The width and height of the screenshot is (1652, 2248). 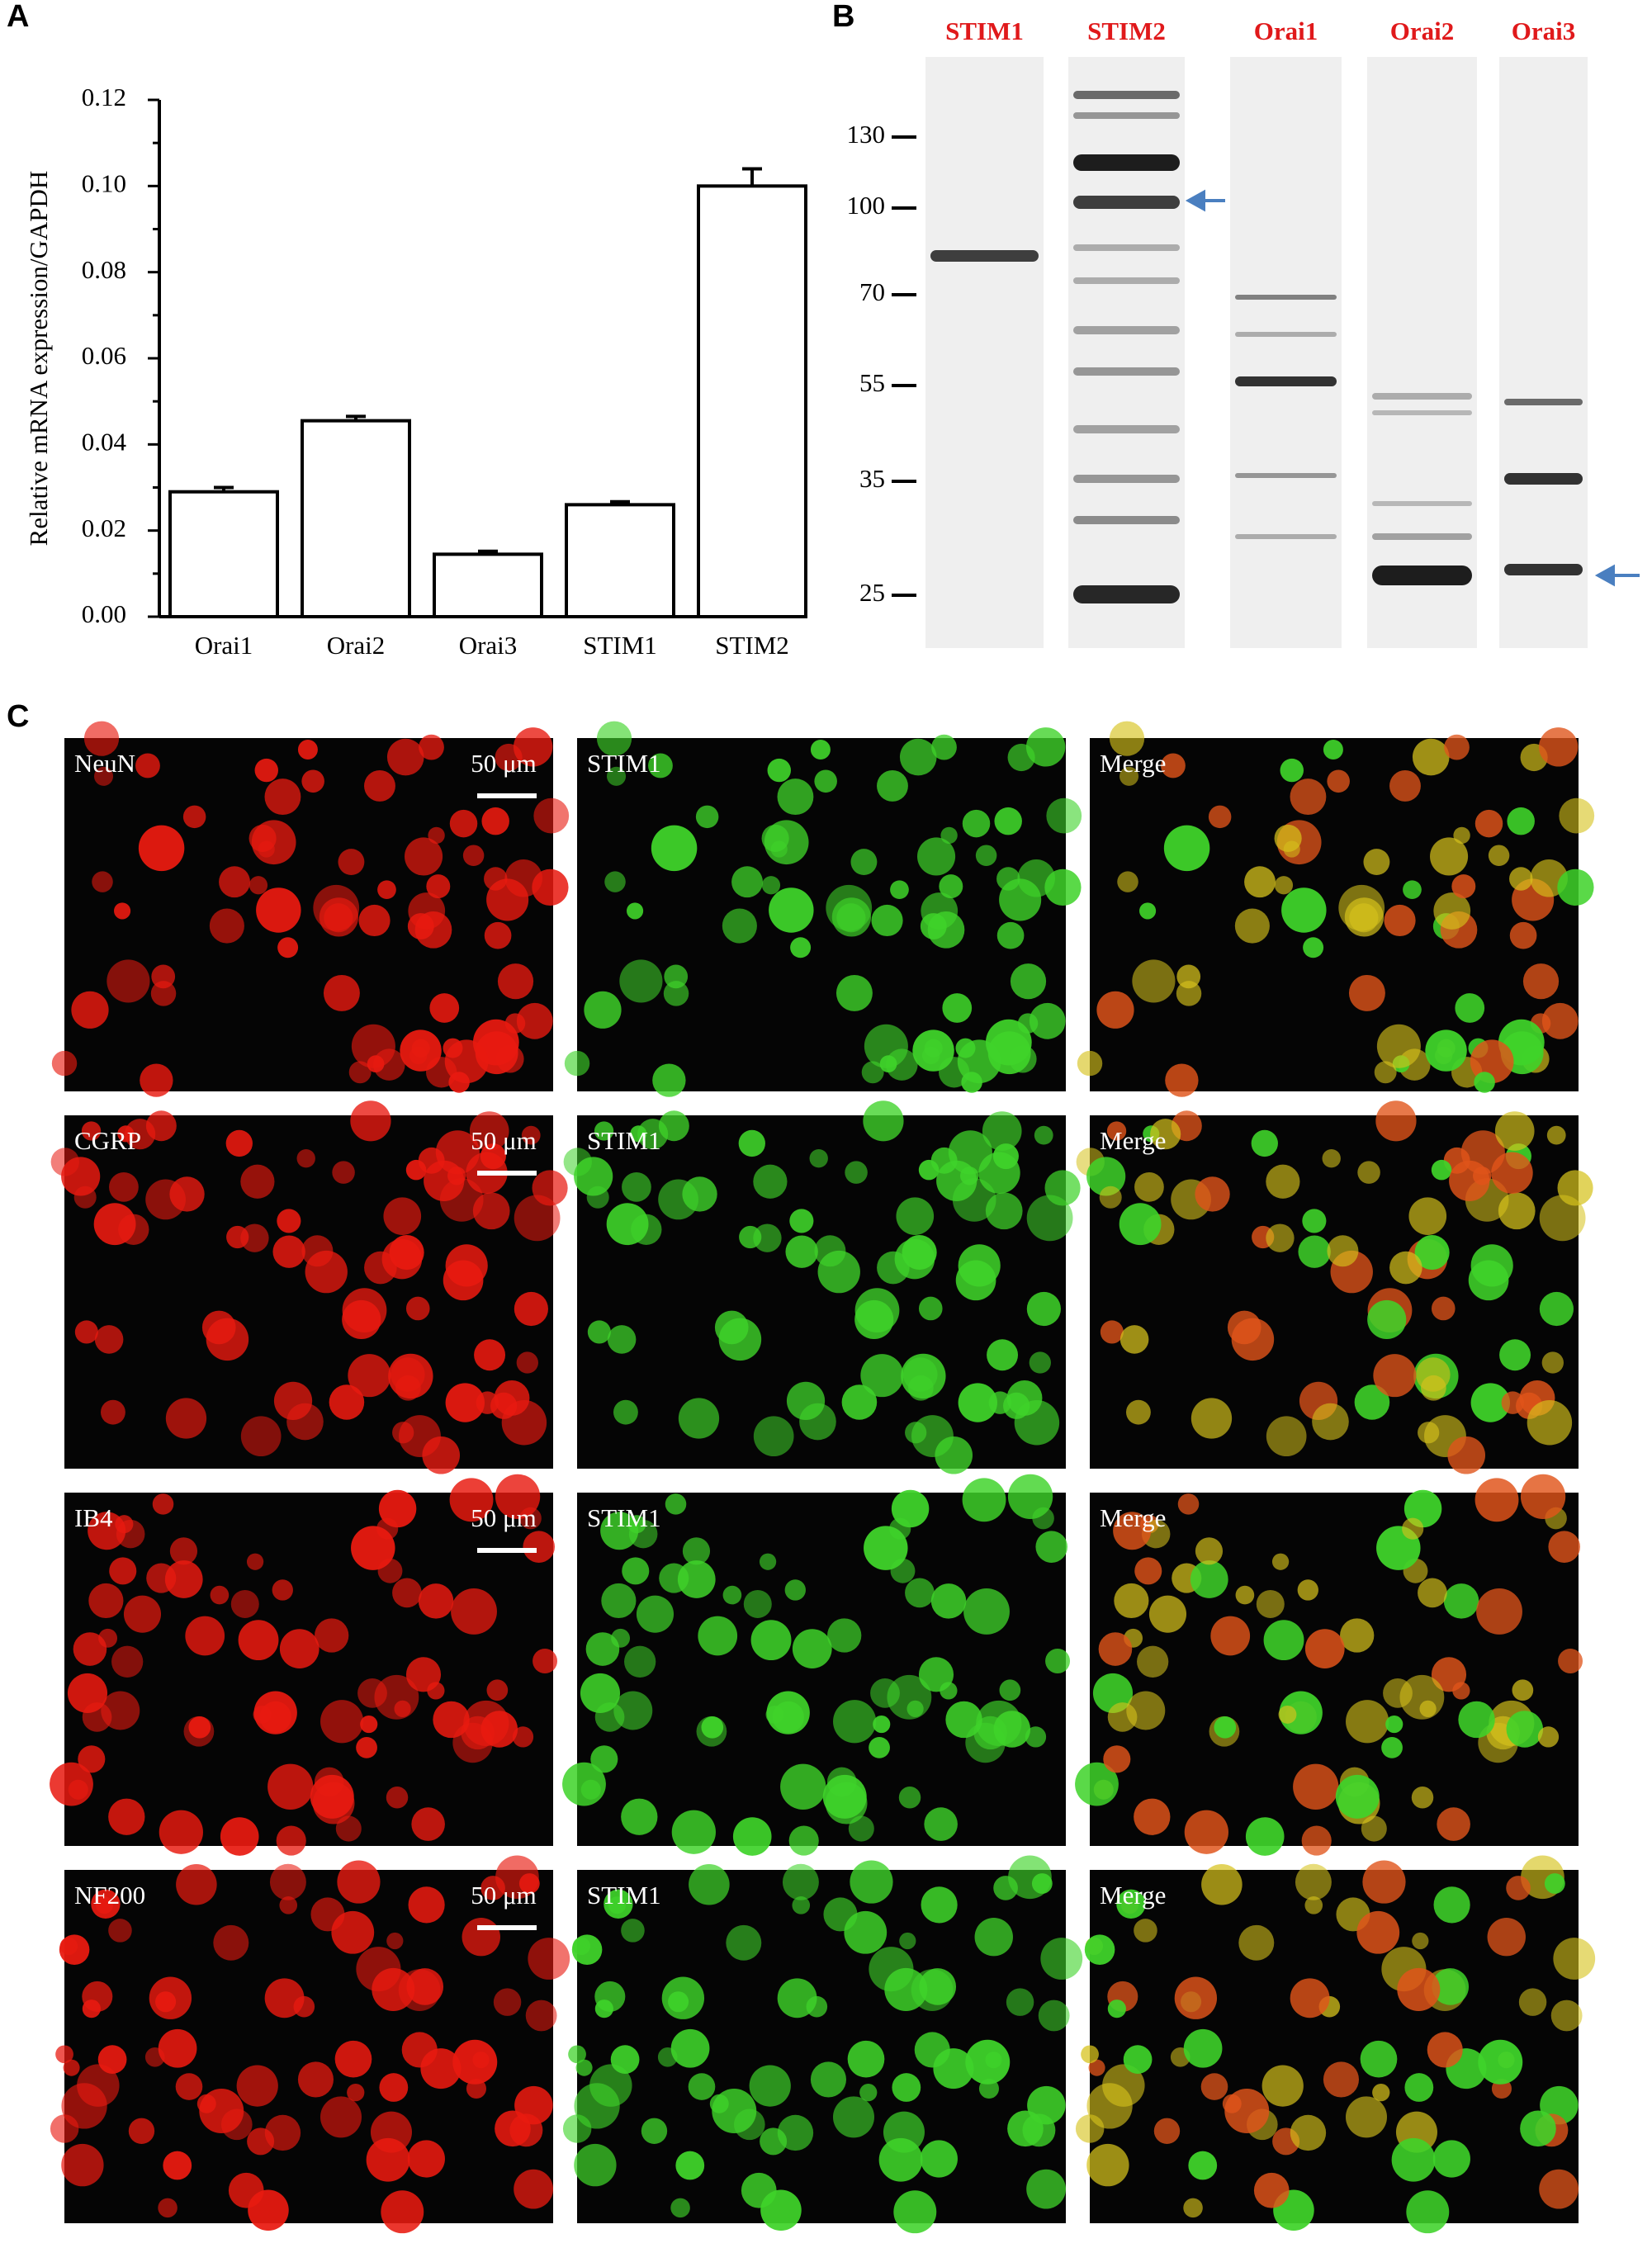 I want to click on y-tick-label: 0.00, so click(x=104, y=614).